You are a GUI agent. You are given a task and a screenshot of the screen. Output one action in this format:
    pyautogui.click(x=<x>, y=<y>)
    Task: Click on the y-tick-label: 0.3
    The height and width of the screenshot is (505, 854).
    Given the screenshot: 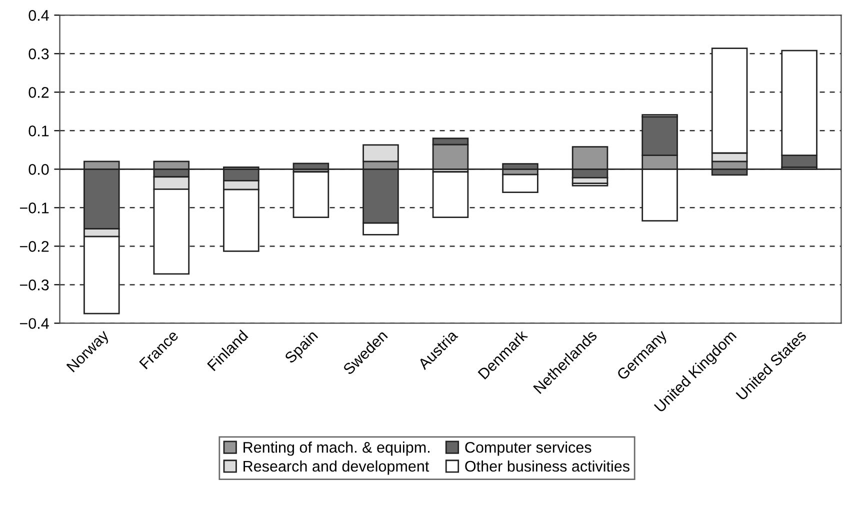 What is the action you would take?
    pyautogui.click(x=38, y=54)
    